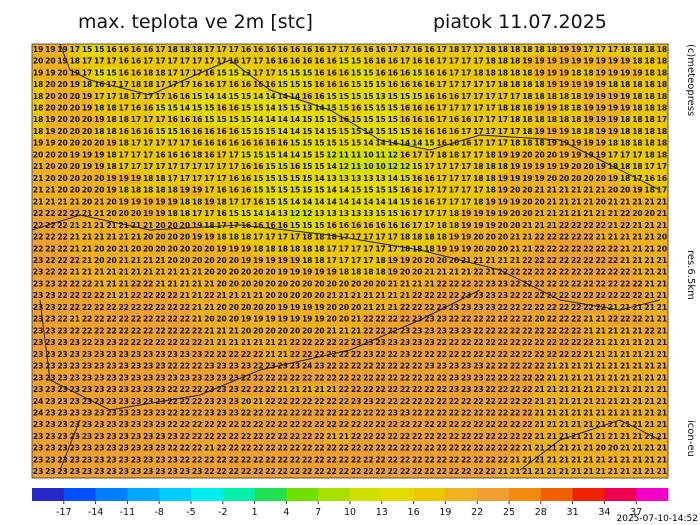 This screenshot has width=700, height=525. Describe the element at coordinates (96, 512) in the screenshot. I see `colorbar-label: -14` at that location.